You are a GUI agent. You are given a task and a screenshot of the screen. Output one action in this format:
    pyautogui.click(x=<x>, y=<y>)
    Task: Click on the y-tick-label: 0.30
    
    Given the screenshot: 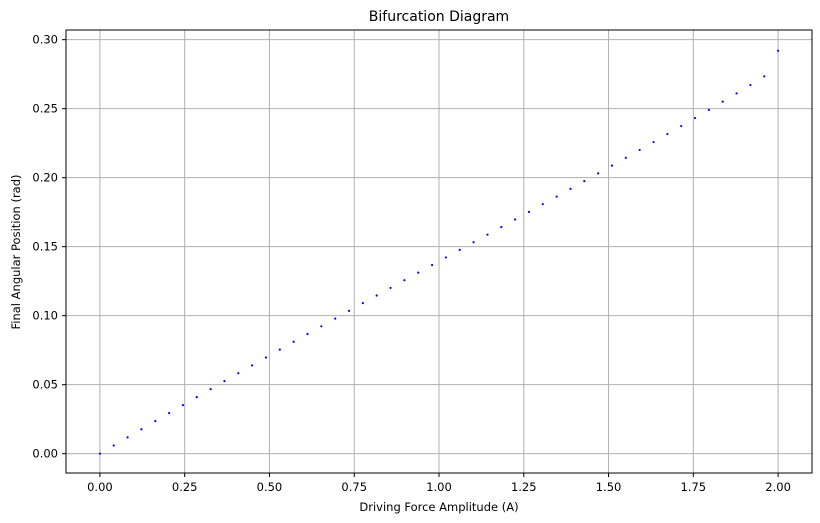 What is the action you would take?
    pyautogui.click(x=45, y=40)
    